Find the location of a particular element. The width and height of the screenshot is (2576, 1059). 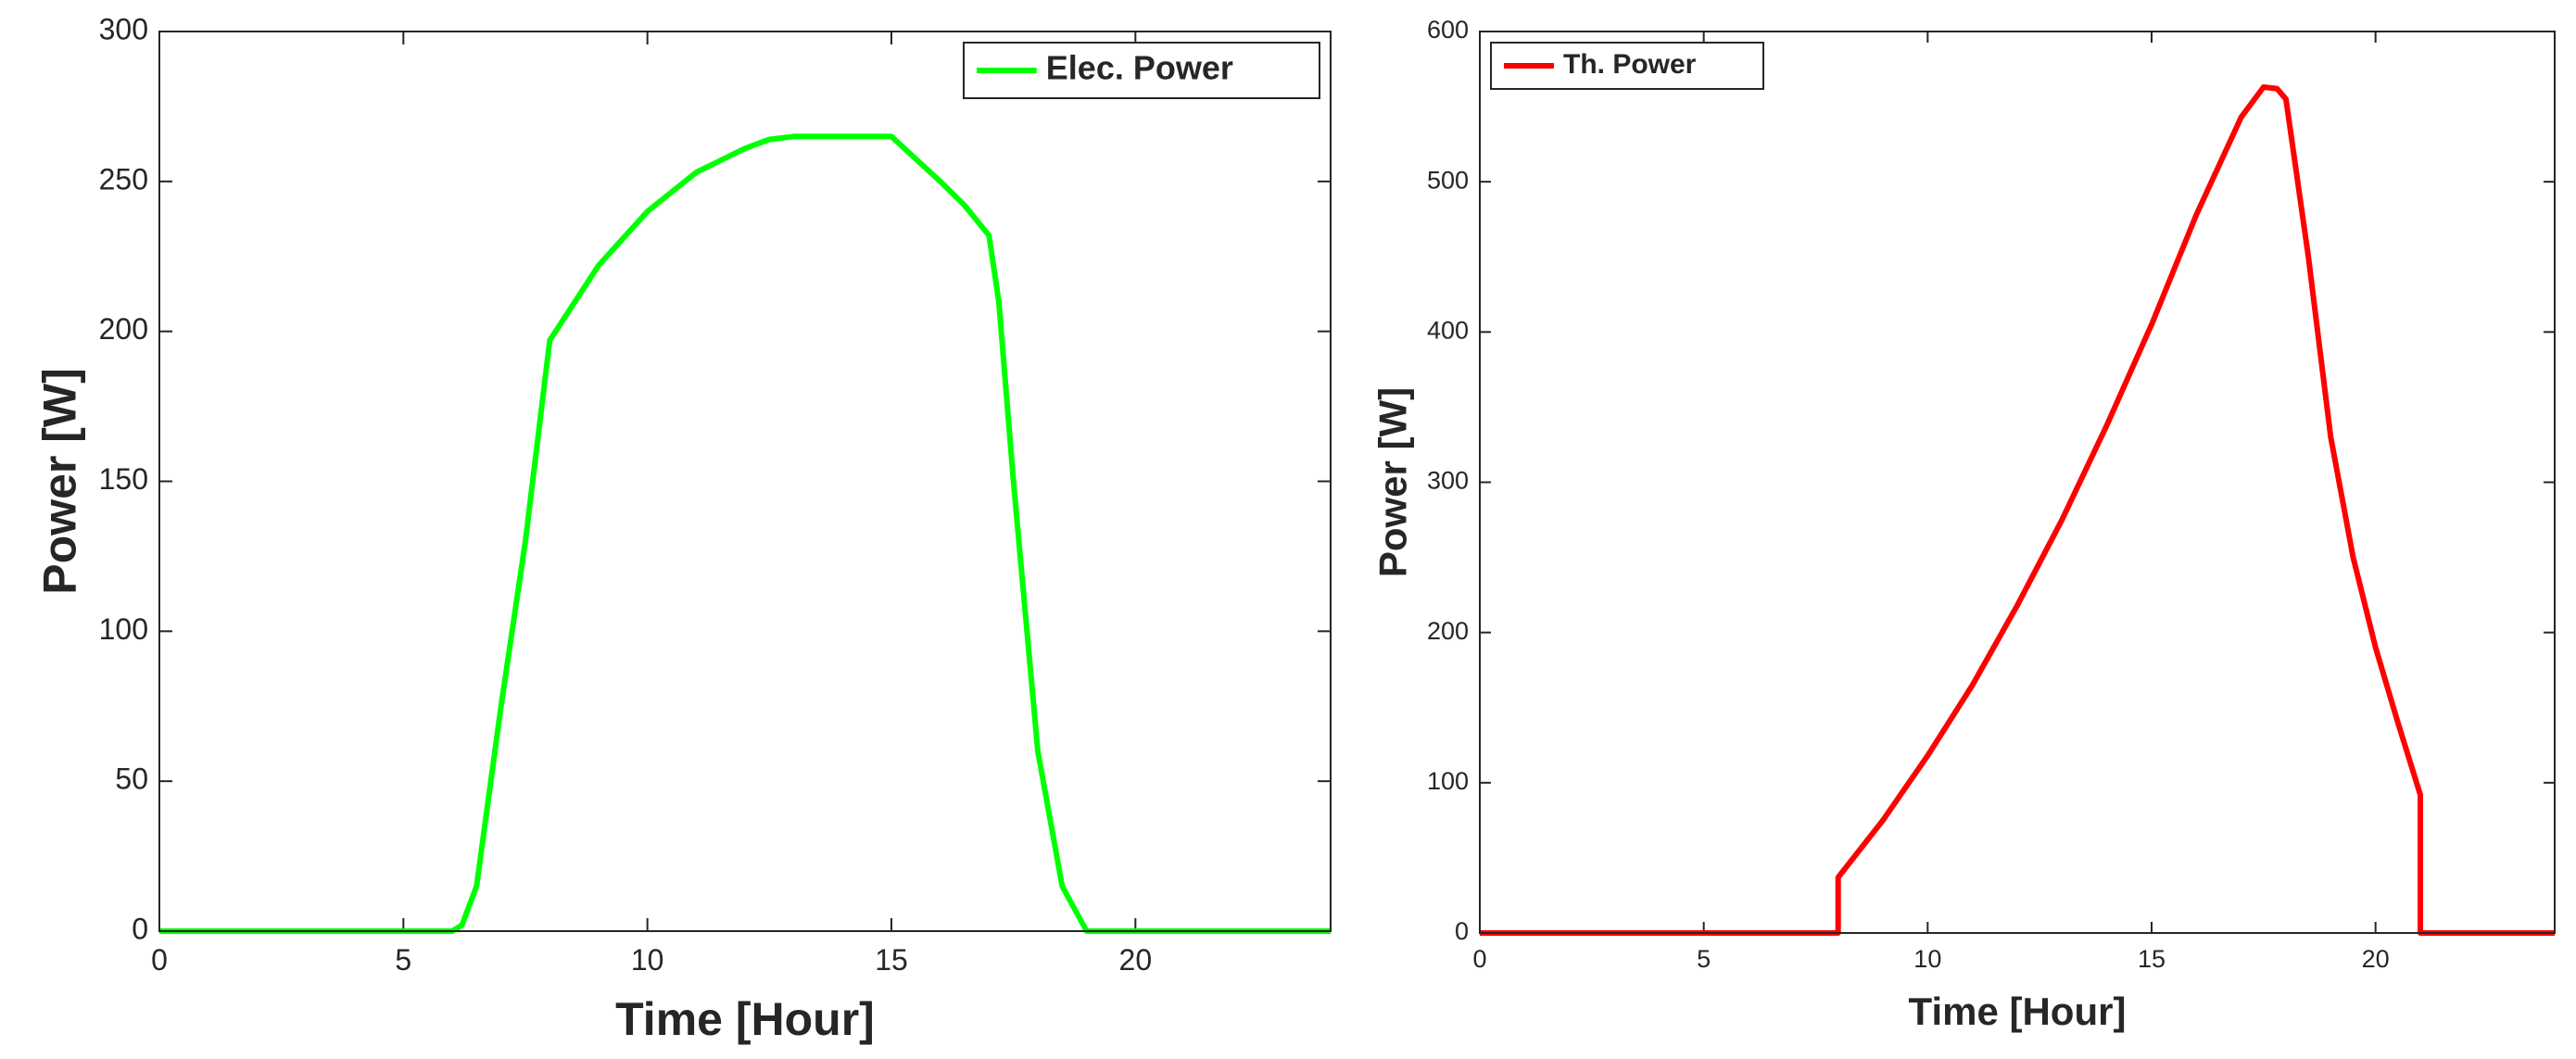

y-tick-label: 500 is located at coordinates (1448, 180).